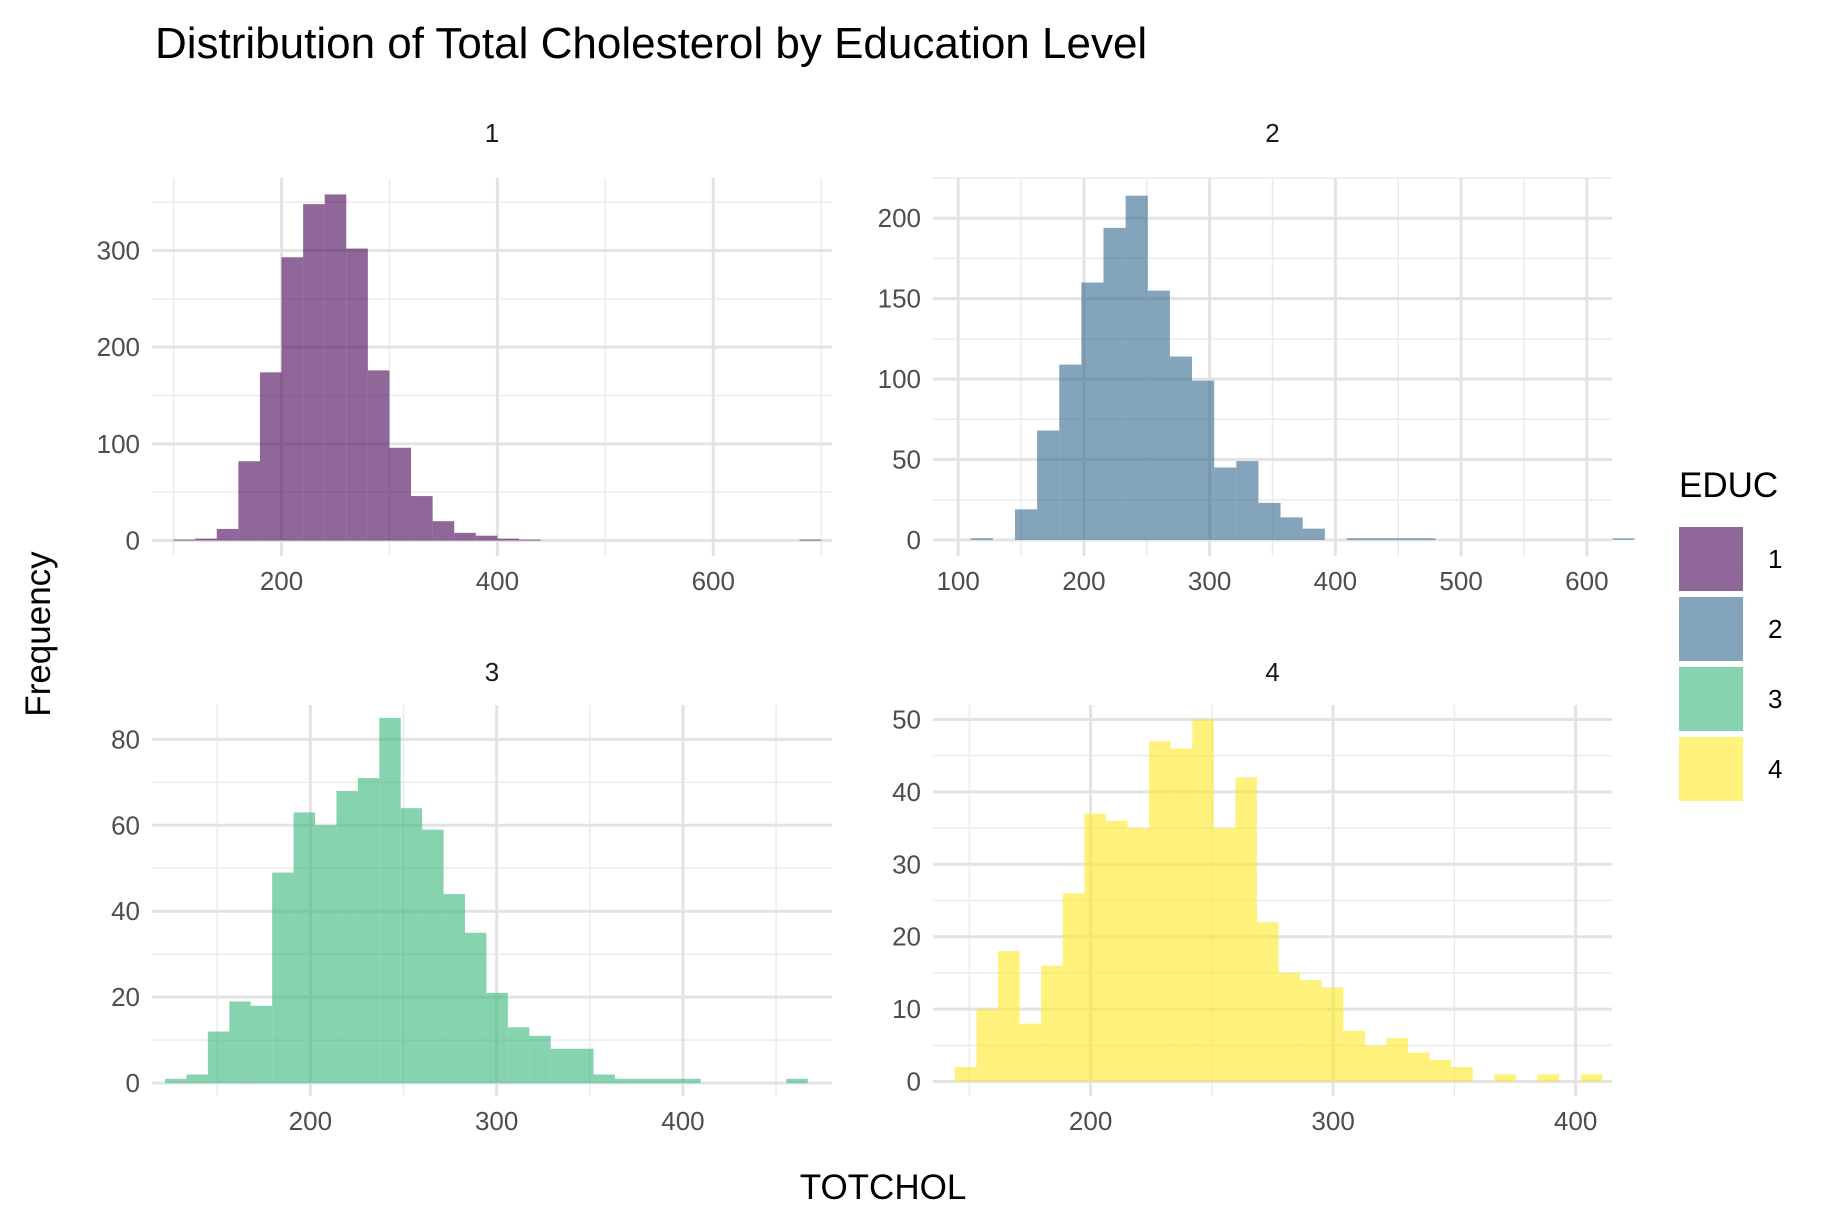 This screenshot has width=1827, height=1218. What do you see at coordinates (118, 347) in the screenshot?
I see `y-tick-label: 200` at bounding box center [118, 347].